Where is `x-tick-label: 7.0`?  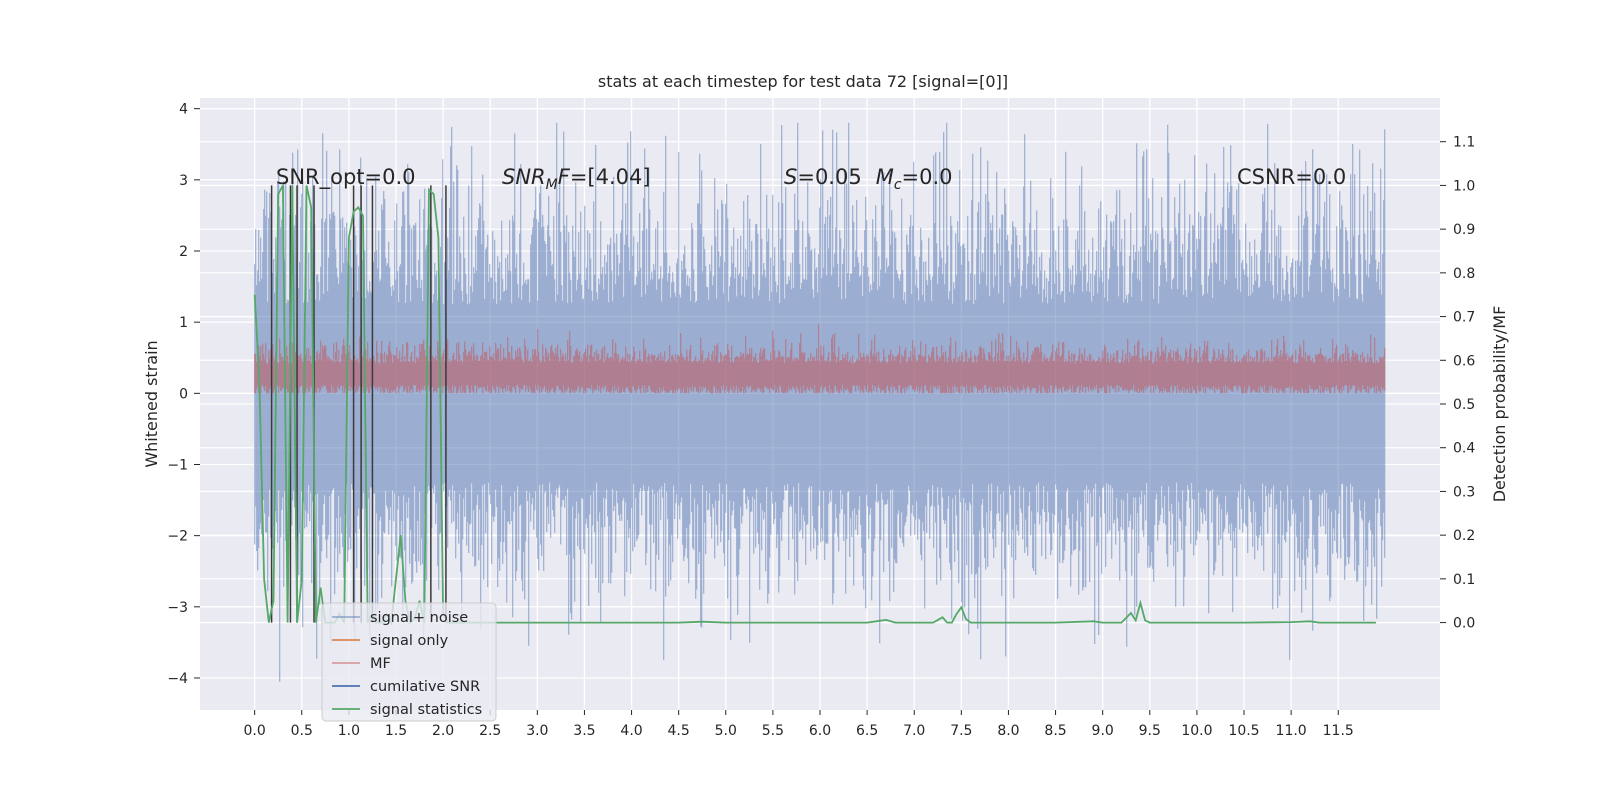 x-tick-label: 7.0 is located at coordinates (914, 731).